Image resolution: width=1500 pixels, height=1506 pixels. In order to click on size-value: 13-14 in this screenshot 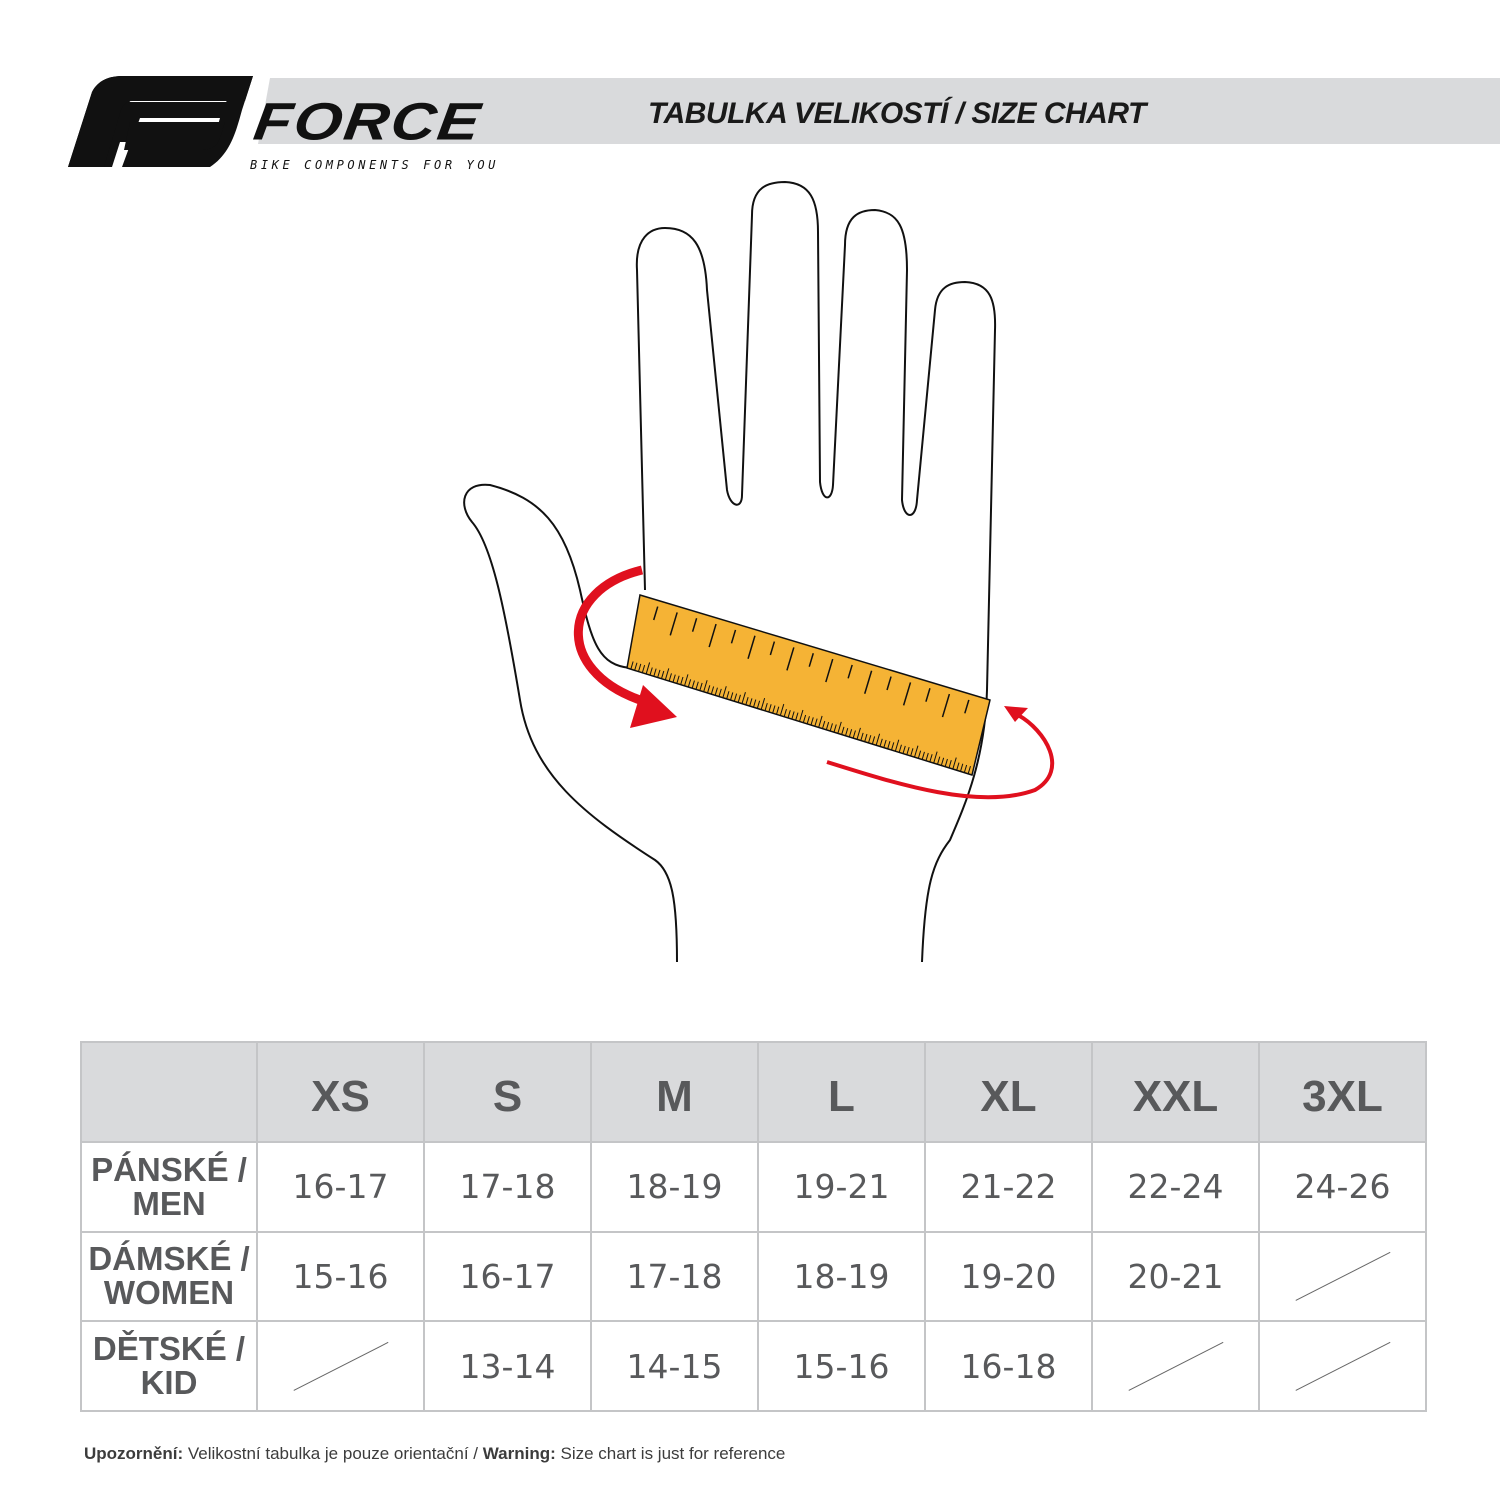, I will do `click(507, 1366)`.